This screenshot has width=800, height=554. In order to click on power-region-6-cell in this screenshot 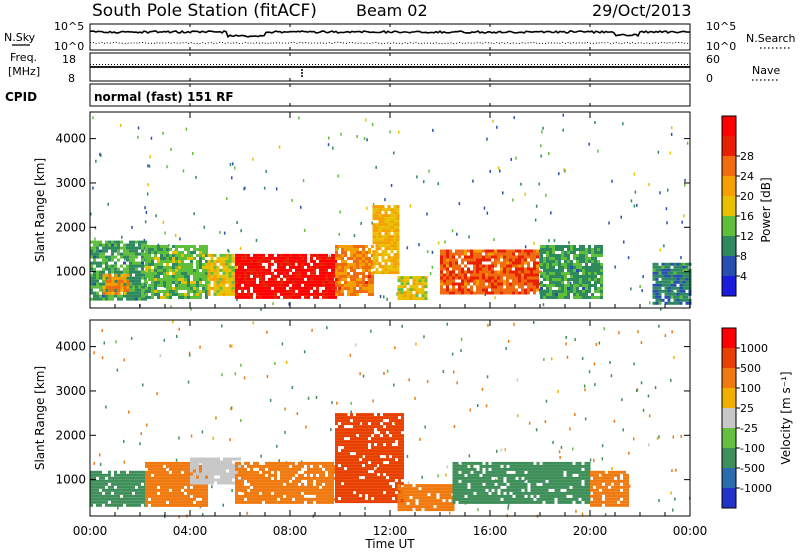, I will do `click(392, 222)`.